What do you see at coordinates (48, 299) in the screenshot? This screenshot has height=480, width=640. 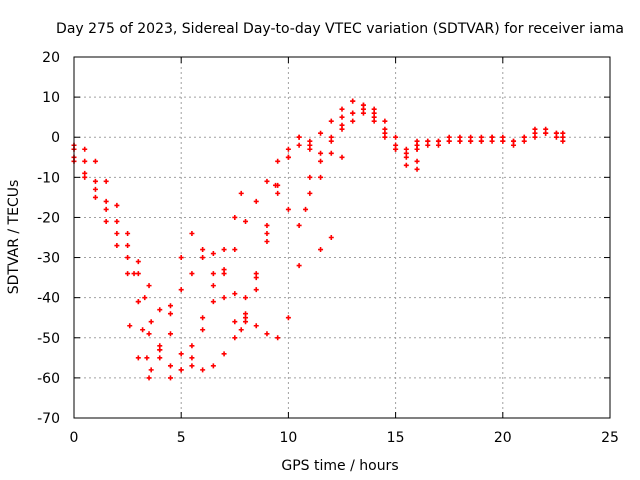 I see `y-tick-label: -40` at bounding box center [48, 299].